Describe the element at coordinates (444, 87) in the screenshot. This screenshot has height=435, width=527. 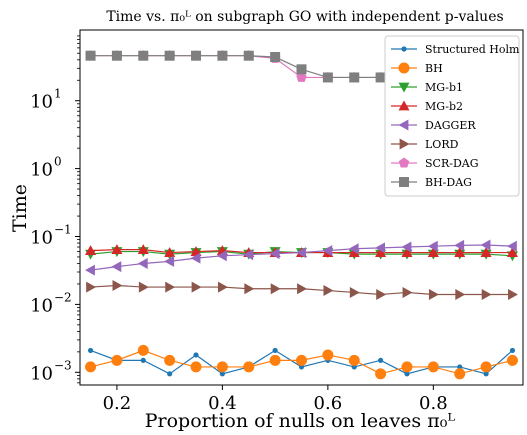
I see `legend-label: MG-b1` at that location.